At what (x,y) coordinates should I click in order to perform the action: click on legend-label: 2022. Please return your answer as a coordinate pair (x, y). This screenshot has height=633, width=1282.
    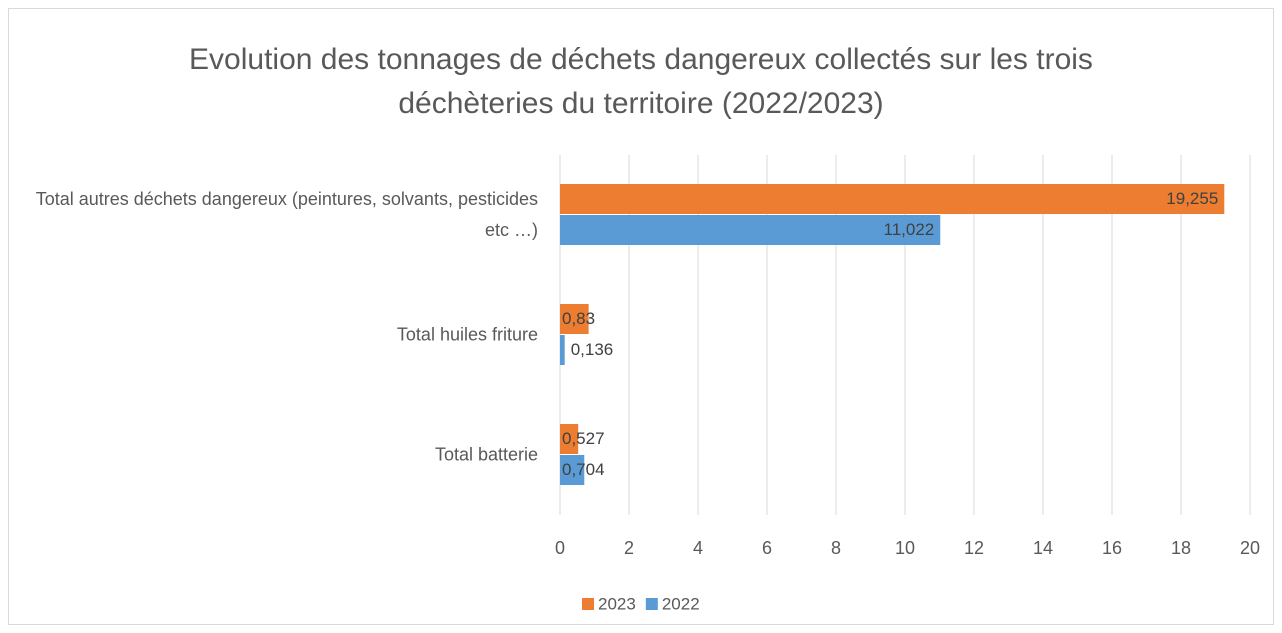
    Looking at the image, I should click on (681, 603).